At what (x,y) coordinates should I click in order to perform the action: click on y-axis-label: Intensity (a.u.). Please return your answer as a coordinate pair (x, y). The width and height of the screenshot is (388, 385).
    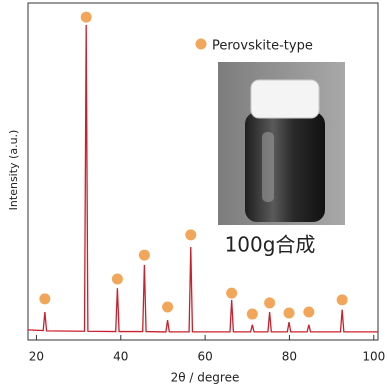
    Looking at the image, I should click on (13, 170).